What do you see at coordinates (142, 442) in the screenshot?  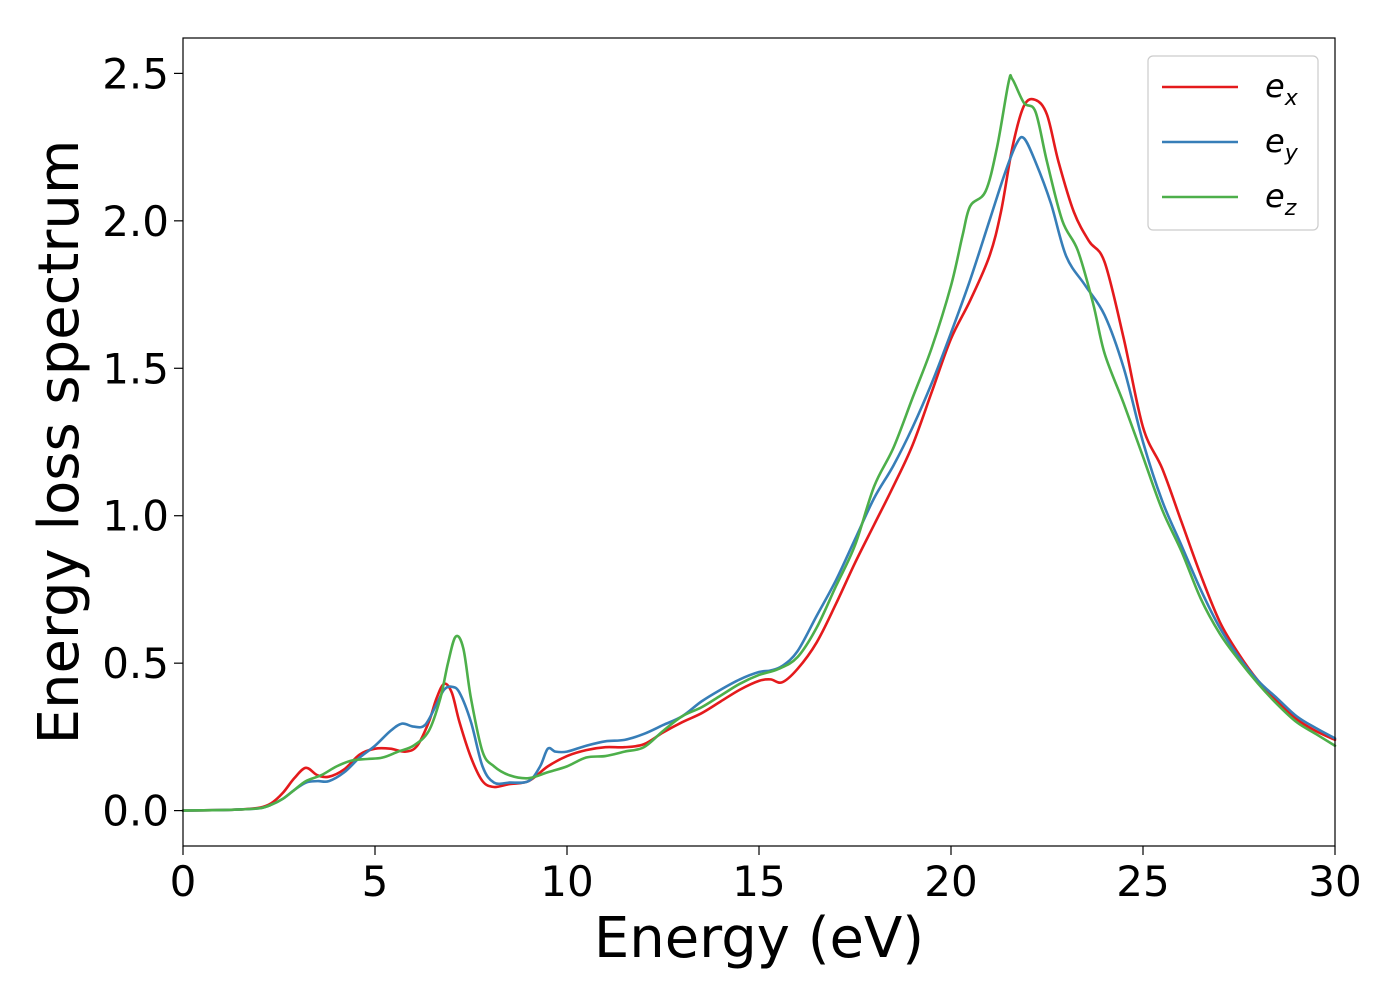 I see `y-axis: 0.0 0.5 1.0 1.5 2.0 2.5` at bounding box center [142, 442].